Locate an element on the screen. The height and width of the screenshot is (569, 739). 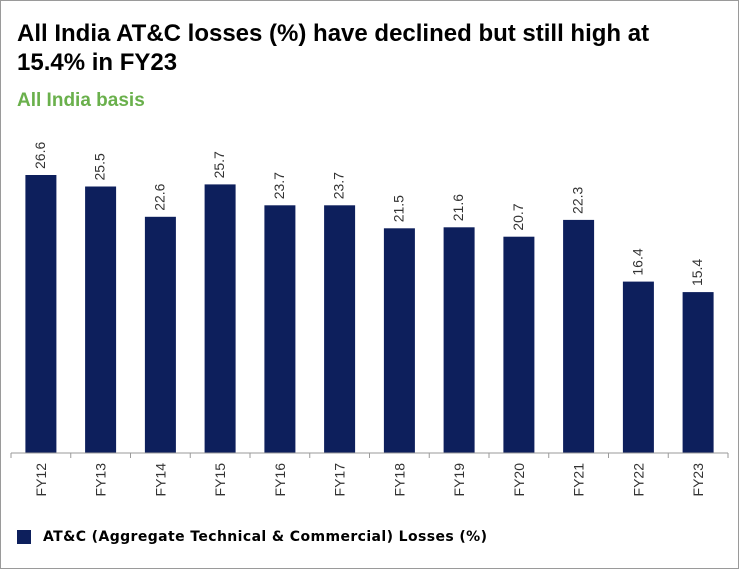
bar-fy21 is located at coordinates (579, 336).